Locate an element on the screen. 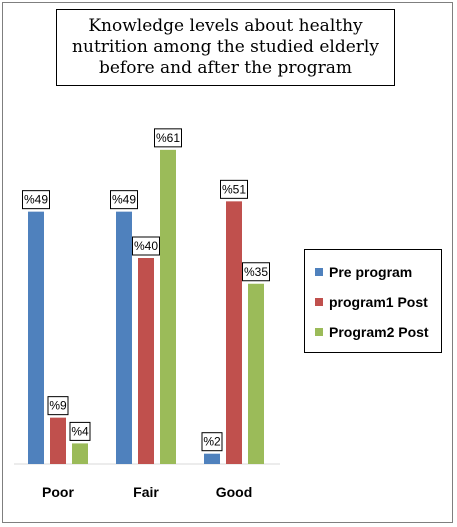 The height and width of the screenshot is (527, 457). legend-label-pre-program: Pre program is located at coordinates (371, 272).